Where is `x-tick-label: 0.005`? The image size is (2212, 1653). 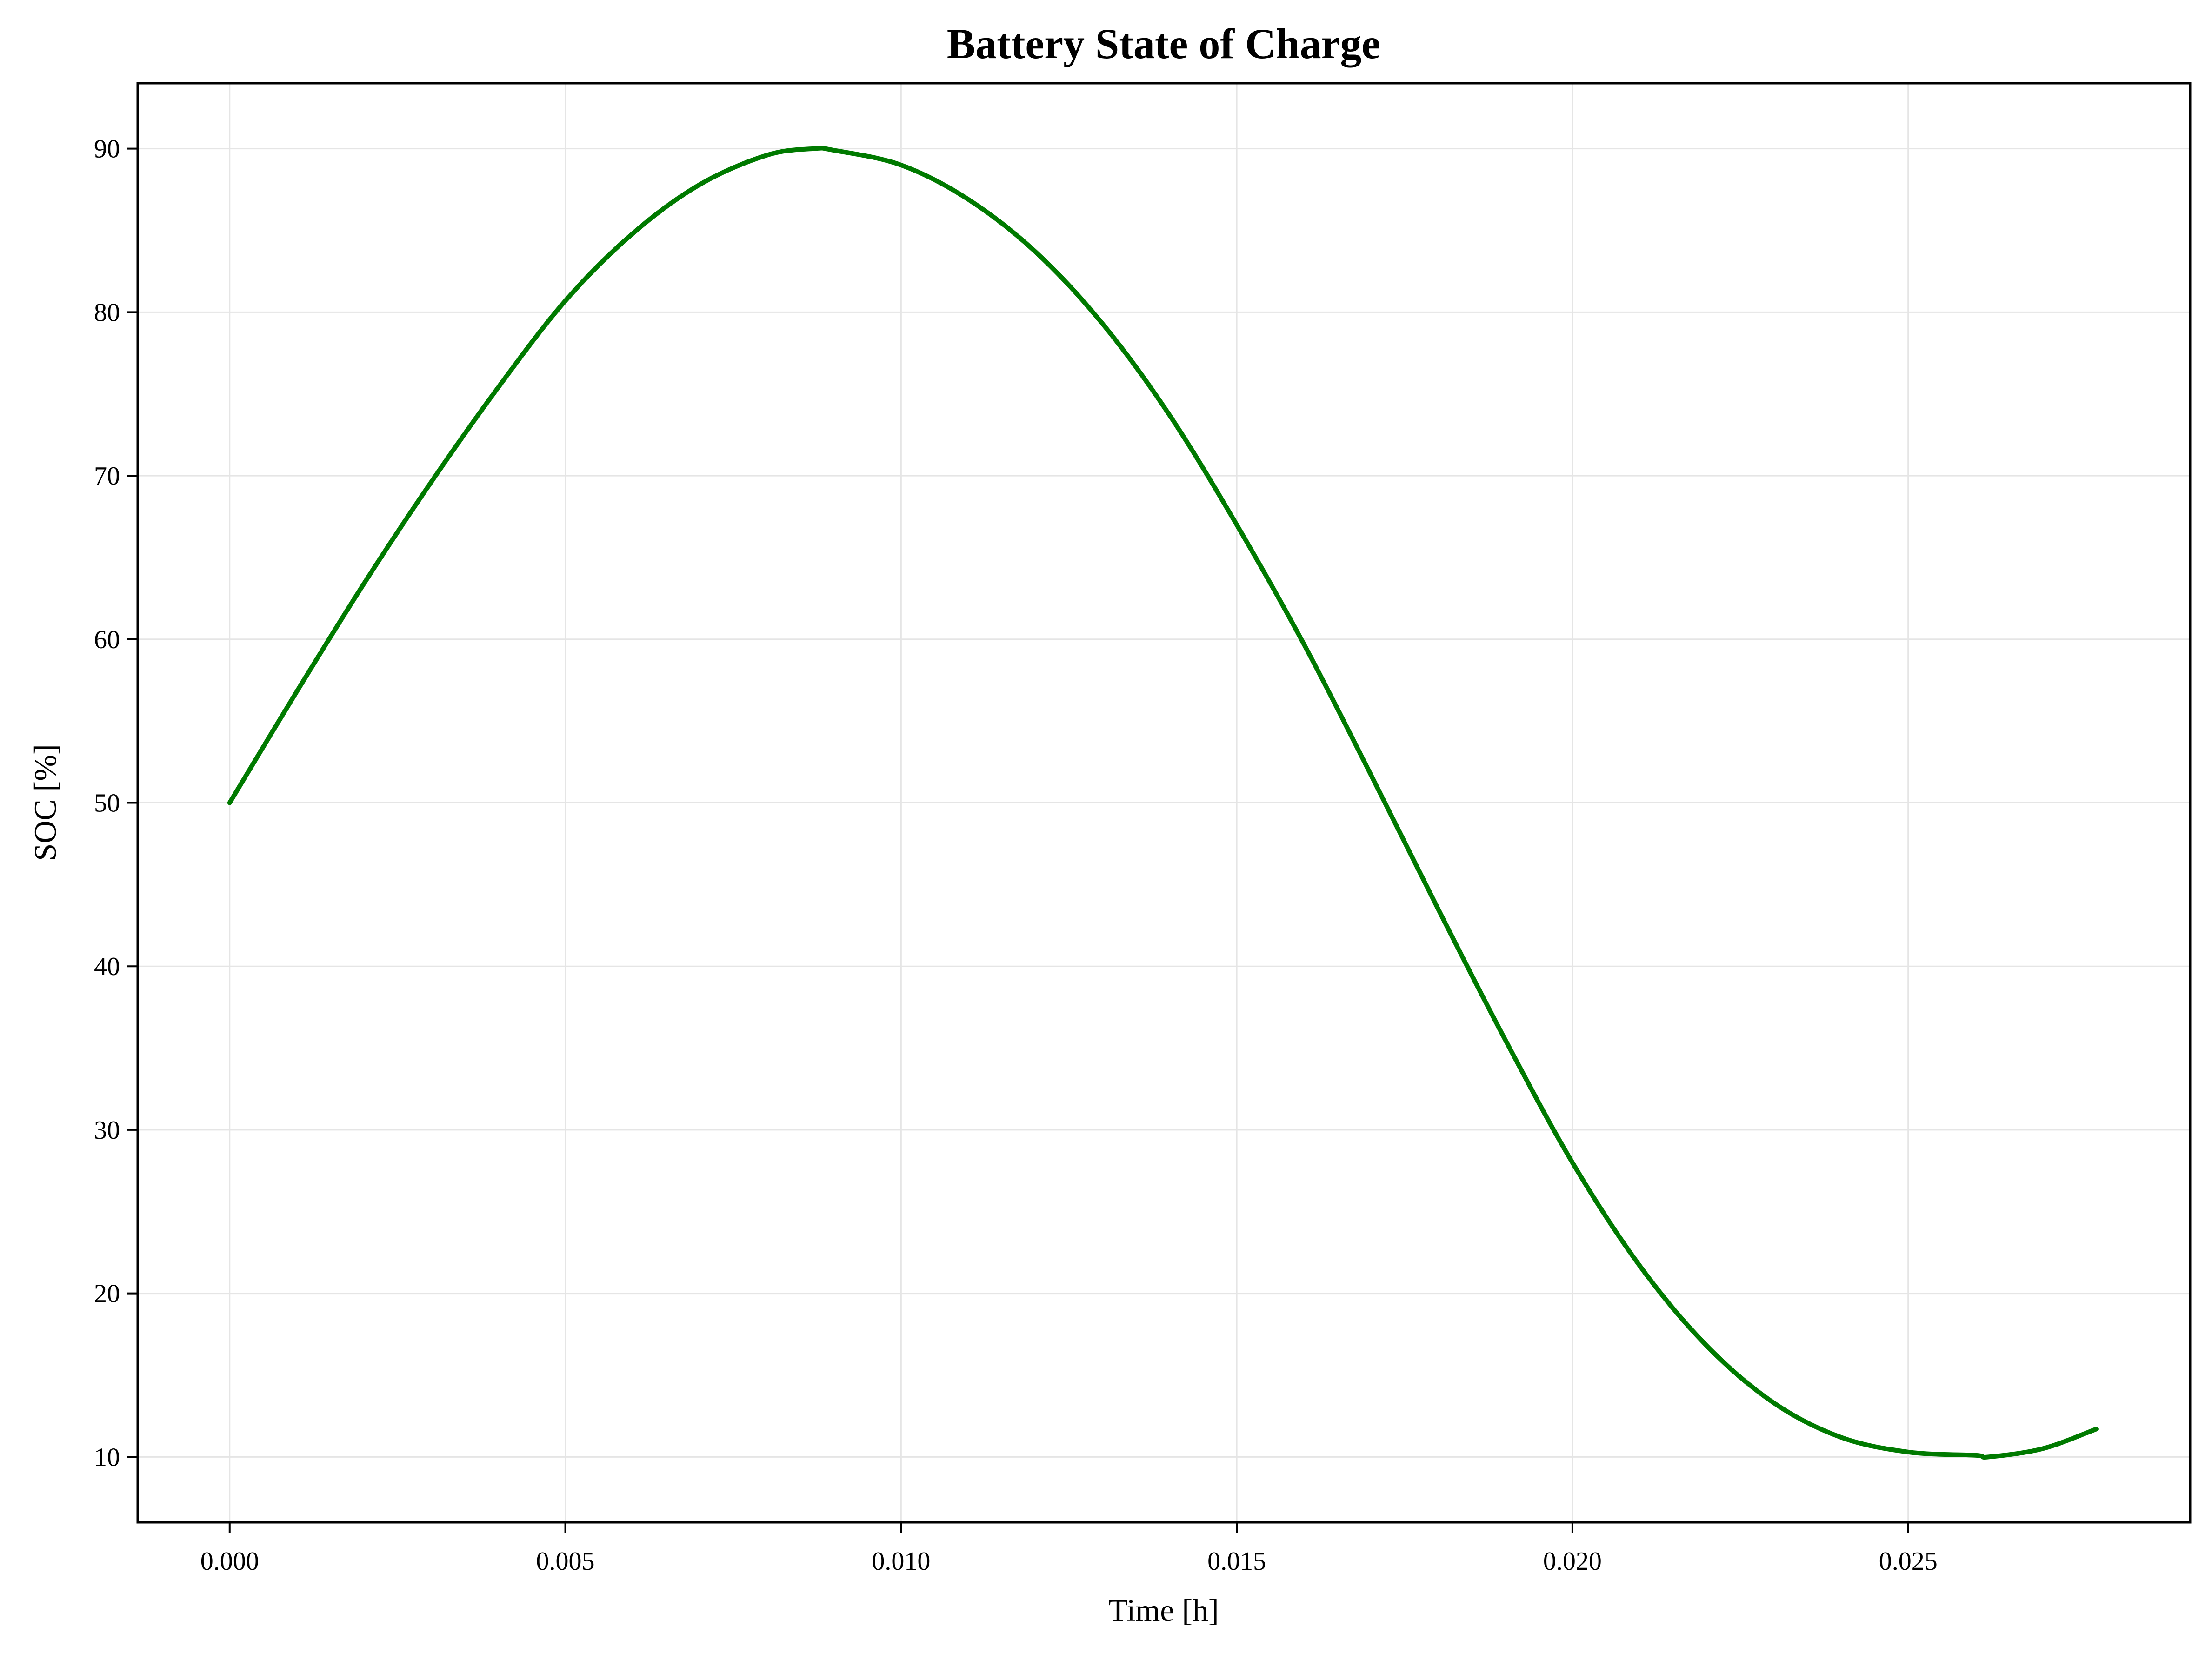
x-tick-label: 0.005 is located at coordinates (565, 1561).